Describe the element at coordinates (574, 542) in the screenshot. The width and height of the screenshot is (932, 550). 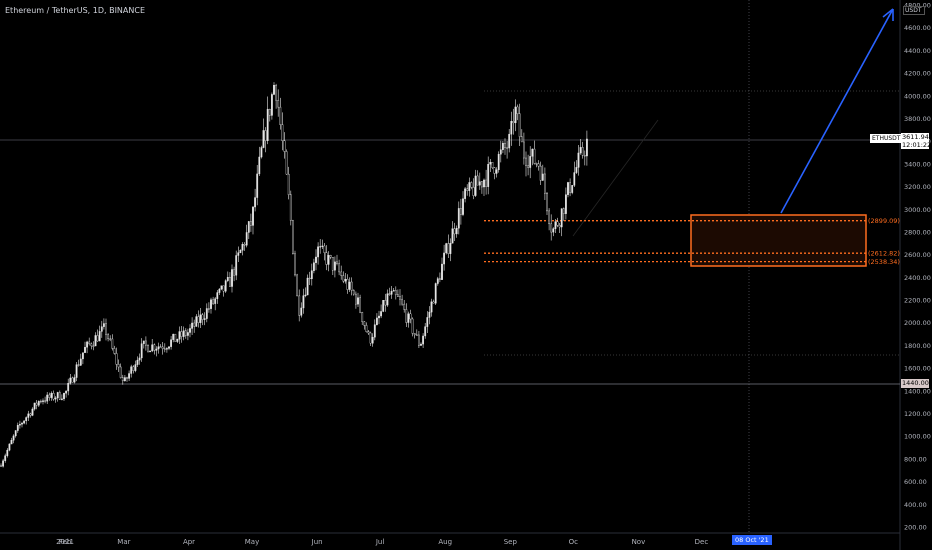
I see `time-tick-label: Oc` at that location.